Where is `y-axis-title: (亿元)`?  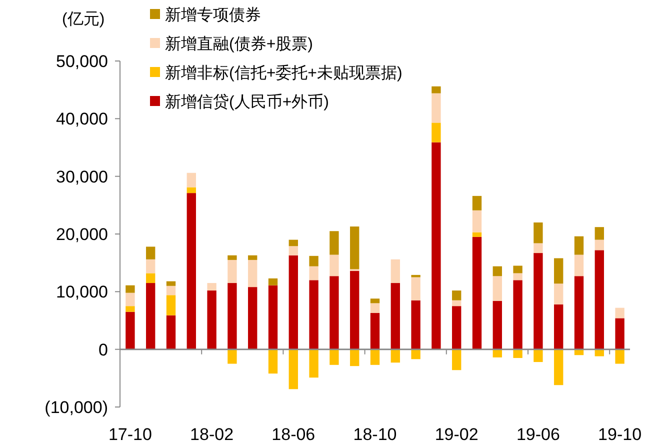 y-axis-title: (亿元) is located at coordinates (83, 19).